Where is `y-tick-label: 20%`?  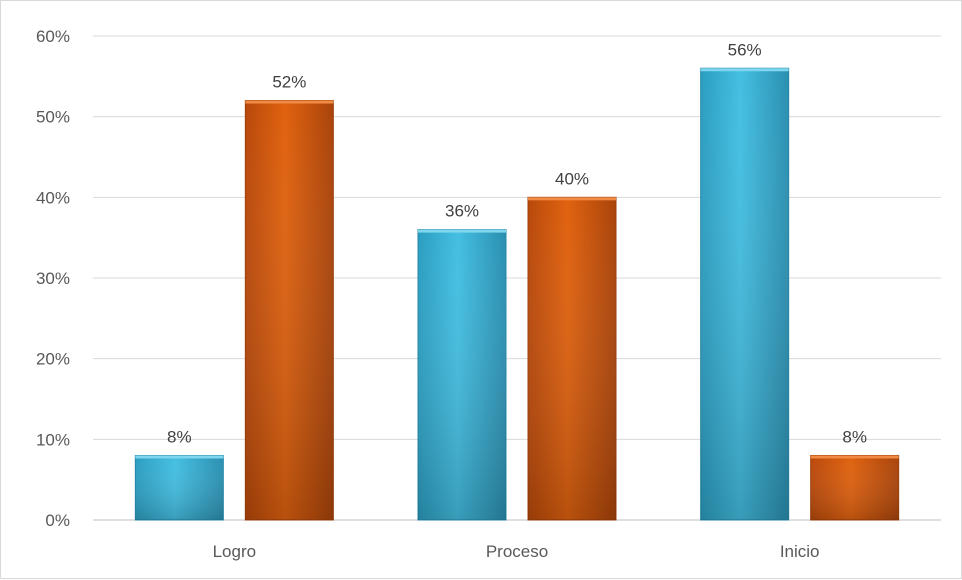
y-tick-label: 20% is located at coordinates (53, 359).